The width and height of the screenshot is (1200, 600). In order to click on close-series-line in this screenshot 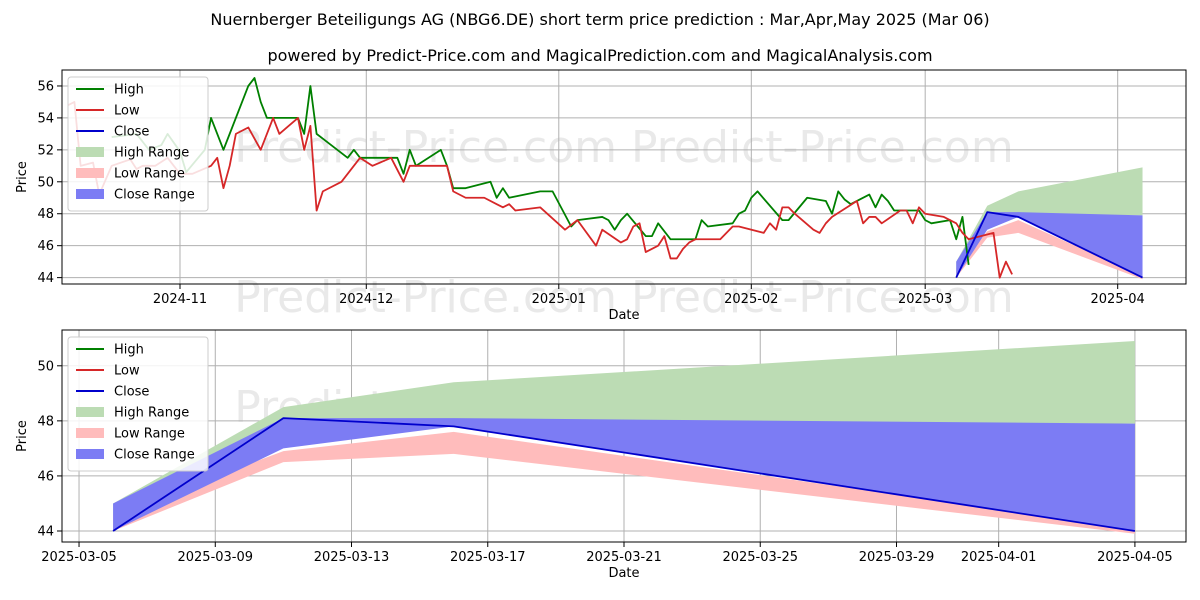, I will do `click(1049, 245)`.